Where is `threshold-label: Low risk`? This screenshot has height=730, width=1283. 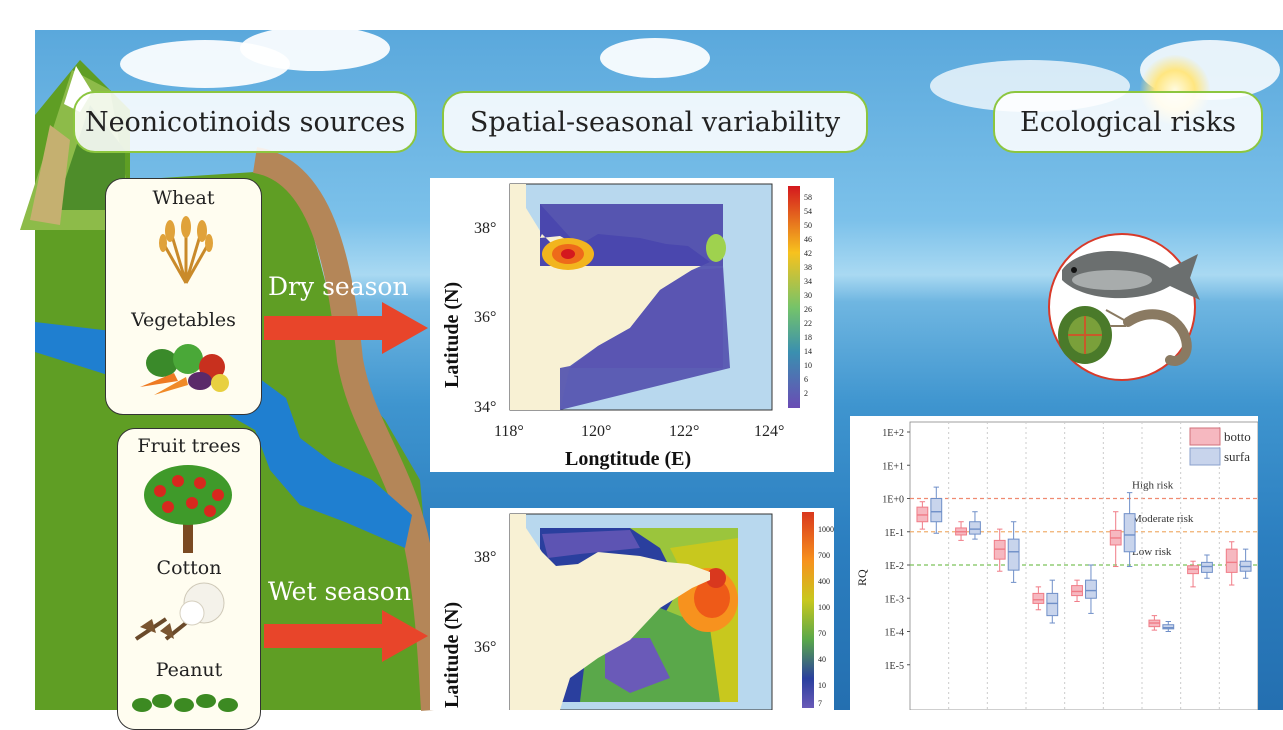 threshold-label: Low risk is located at coordinates (1152, 552).